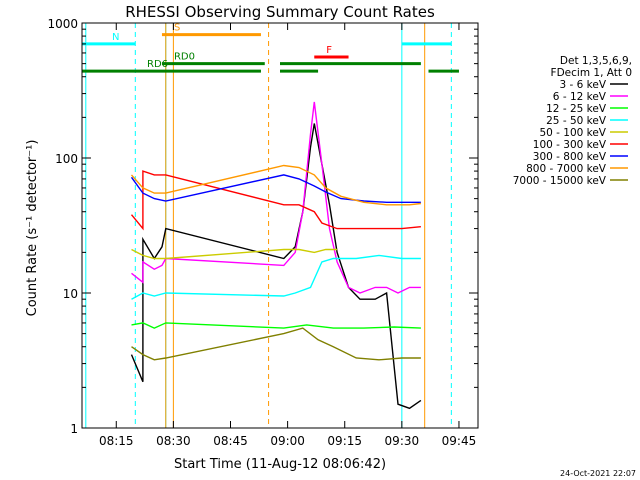  What do you see at coordinates (66, 159) in the screenshot?
I see `y-tick-label-2: 100` at bounding box center [66, 159].